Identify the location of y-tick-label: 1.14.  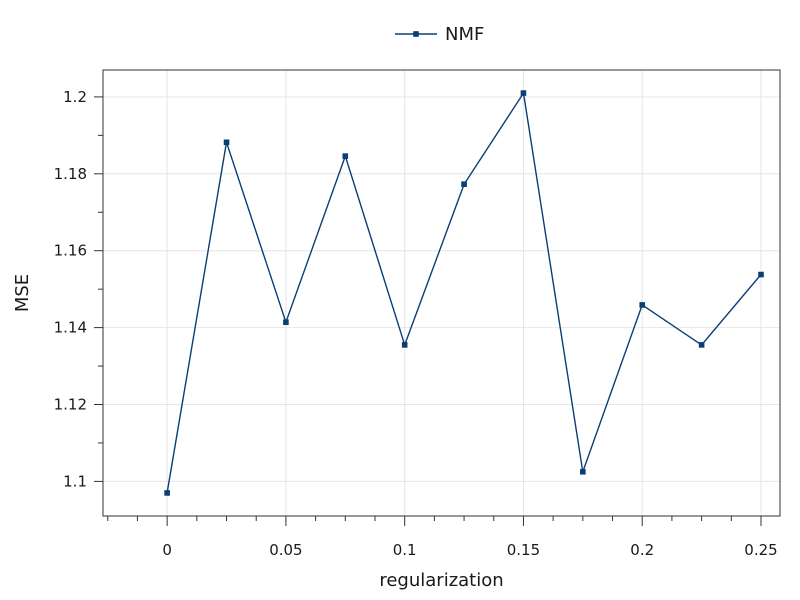
(70, 328).